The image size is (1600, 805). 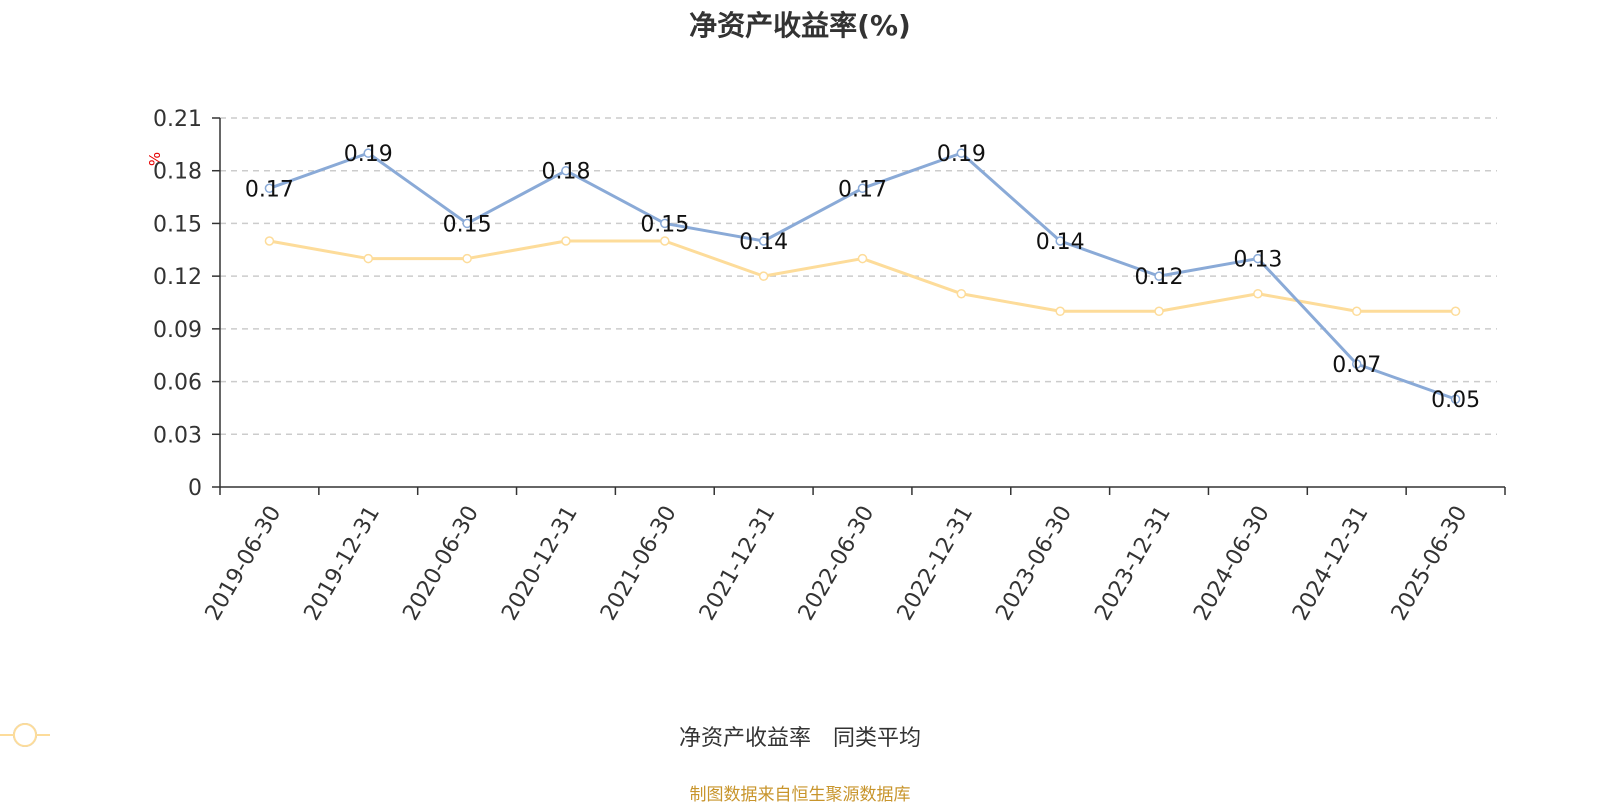 What do you see at coordinates (244, 563) in the screenshot?
I see `x-tick-label: 2019-06-30` at bounding box center [244, 563].